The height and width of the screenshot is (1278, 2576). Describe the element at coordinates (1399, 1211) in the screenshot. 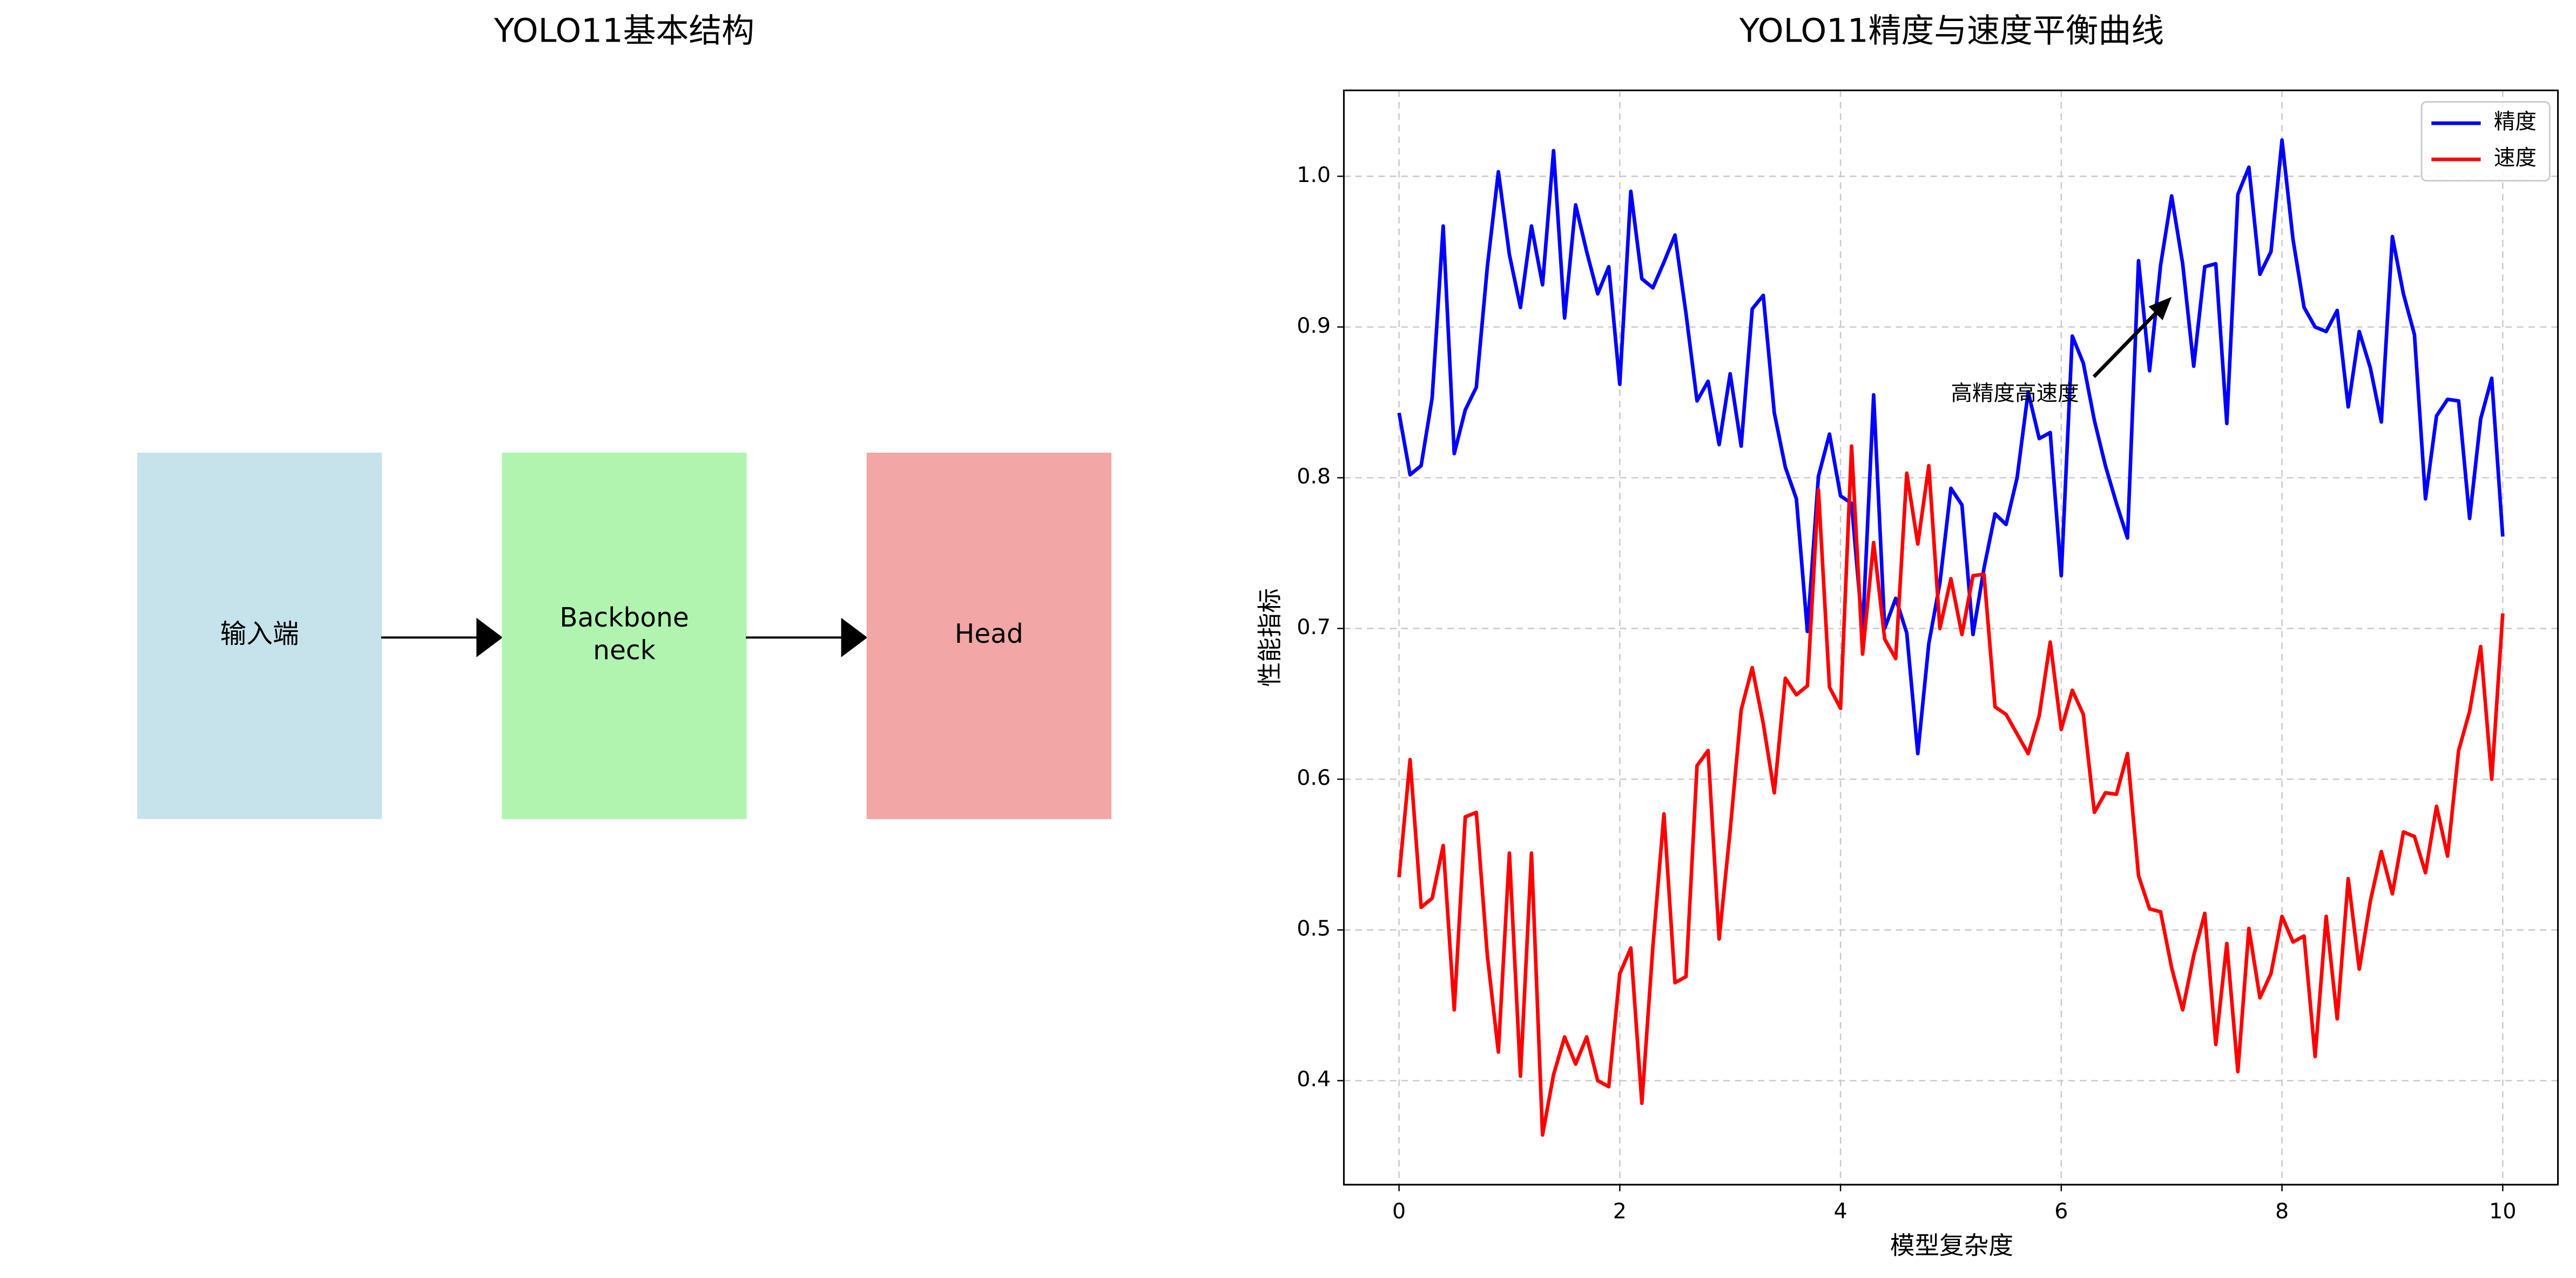

I see `x-tick-label: 0` at that location.